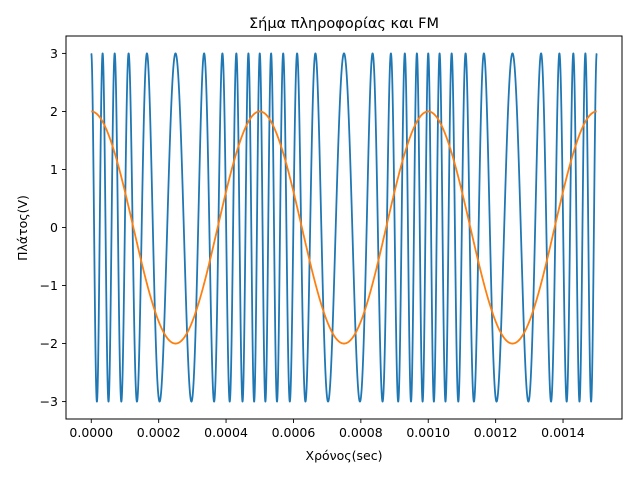 This screenshot has height=478, width=640. What do you see at coordinates (22, 228) in the screenshot?
I see `y-axis-label: Πλάτος(V)` at bounding box center [22, 228].